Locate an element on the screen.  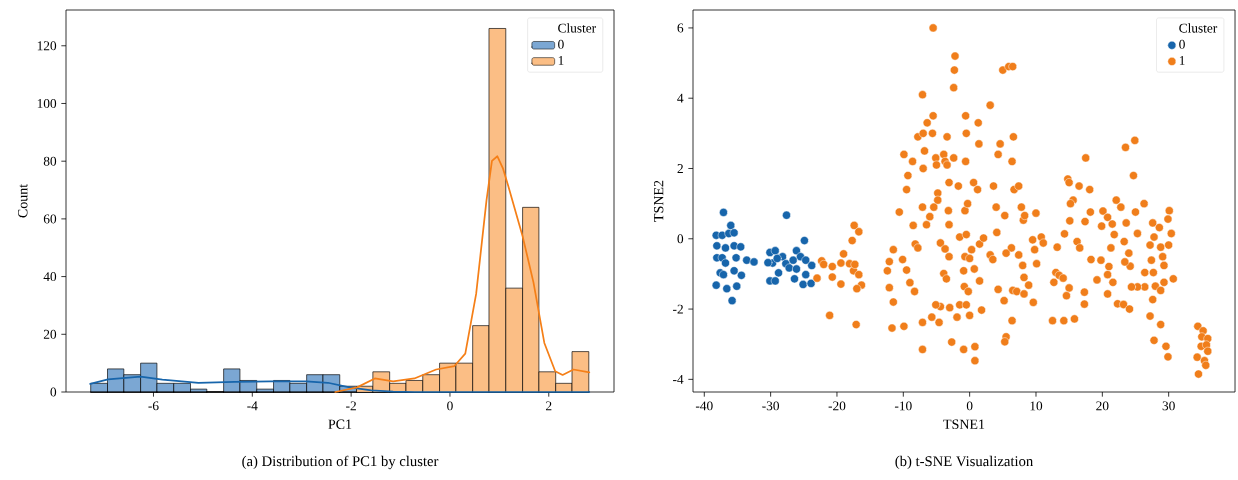
x-tick-label: -6 is located at coordinates (153, 406).